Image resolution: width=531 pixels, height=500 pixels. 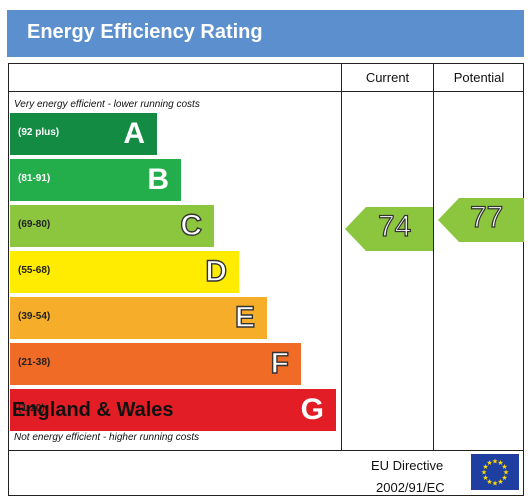 I want to click on region-label: England & Wales, so click(x=93, y=410).